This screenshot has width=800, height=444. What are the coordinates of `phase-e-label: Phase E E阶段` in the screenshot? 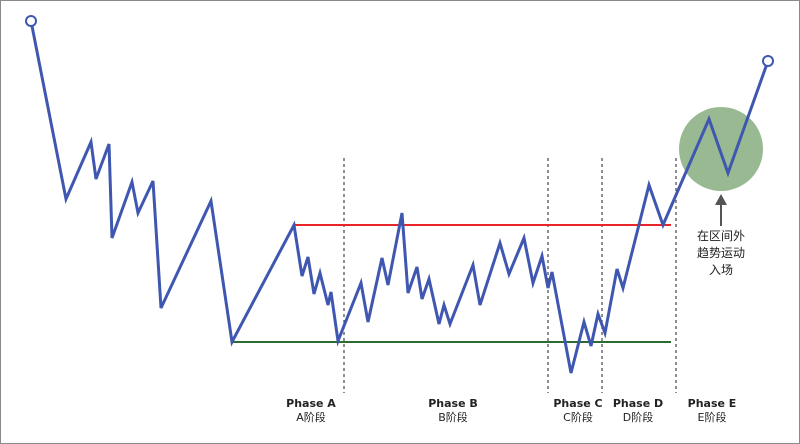 It's located at (712, 411).